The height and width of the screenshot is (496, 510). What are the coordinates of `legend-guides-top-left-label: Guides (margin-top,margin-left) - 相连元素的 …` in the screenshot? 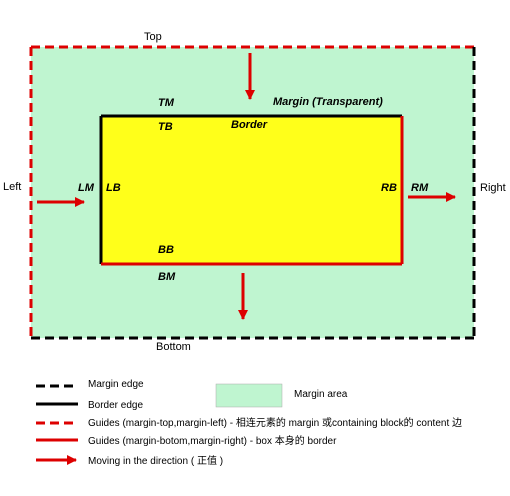 It's located at (275, 422).